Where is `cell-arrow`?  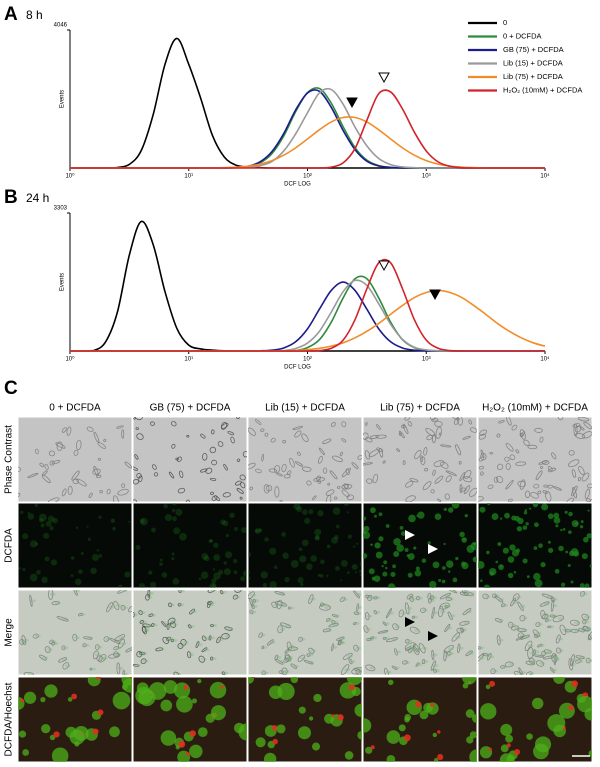 cell-arrow is located at coordinates (410, 622).